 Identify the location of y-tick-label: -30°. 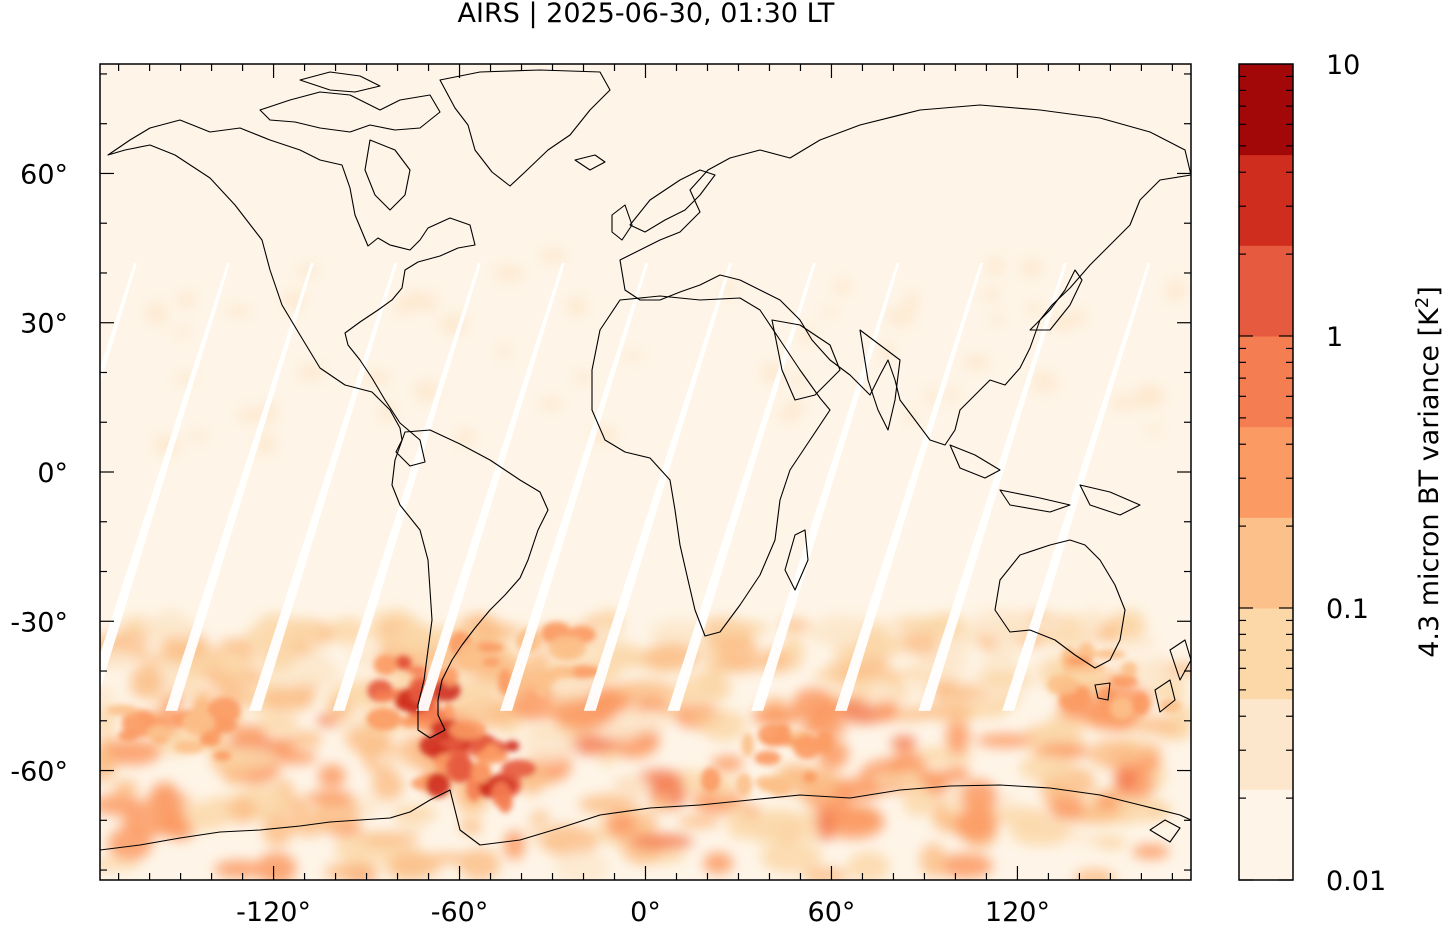
(39, 622).